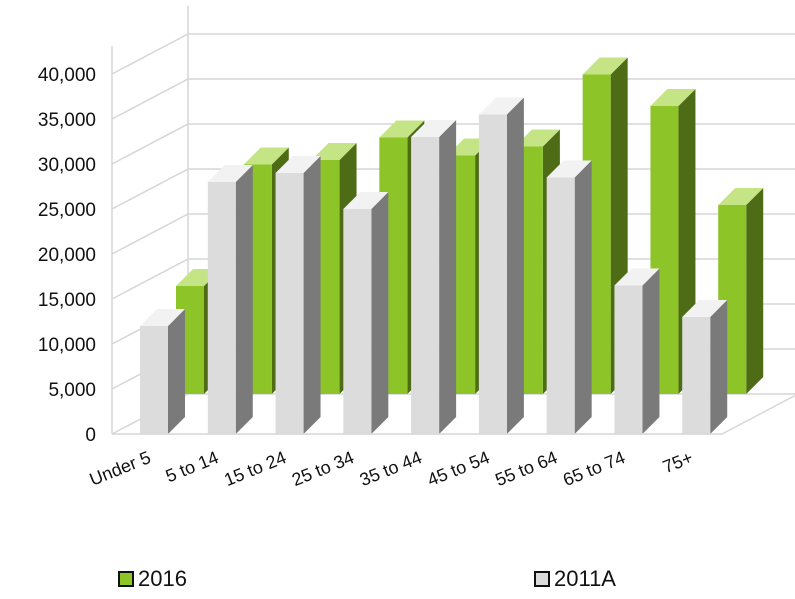 The image size is (795, 599). I want to click on y-tick-label: 30,000, so click(67, 165).